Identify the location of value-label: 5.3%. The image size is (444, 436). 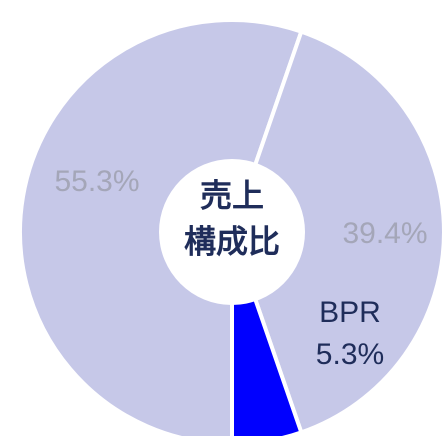
(350, 354).